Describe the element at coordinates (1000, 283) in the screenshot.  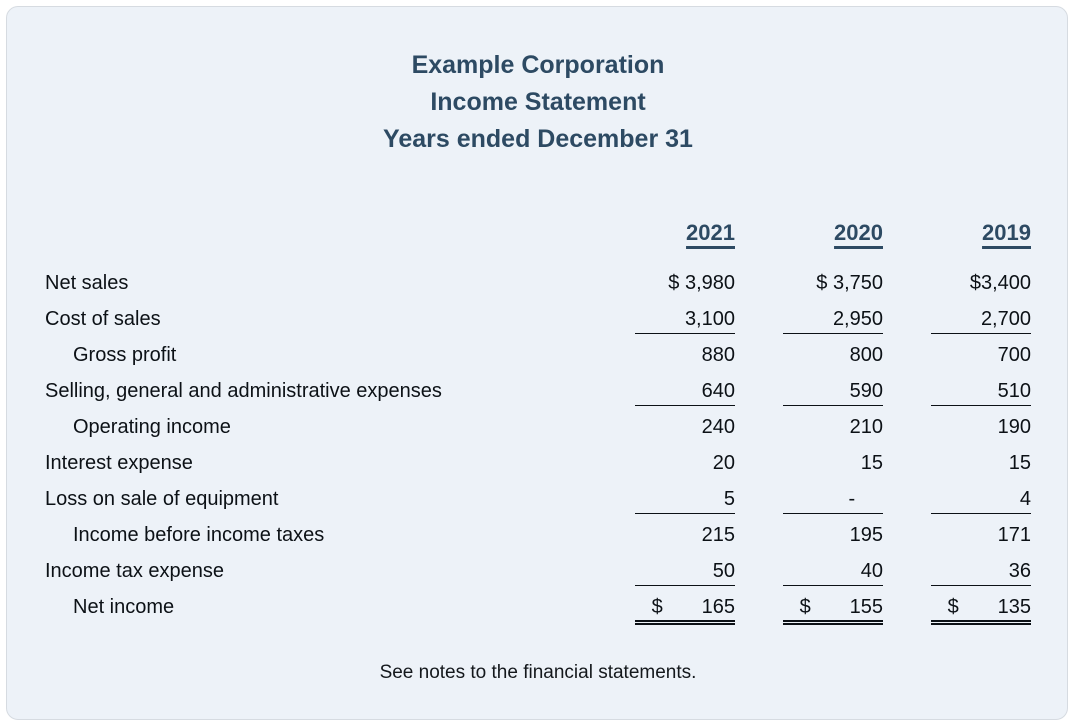
I see `row-value: $3,400` at that location.